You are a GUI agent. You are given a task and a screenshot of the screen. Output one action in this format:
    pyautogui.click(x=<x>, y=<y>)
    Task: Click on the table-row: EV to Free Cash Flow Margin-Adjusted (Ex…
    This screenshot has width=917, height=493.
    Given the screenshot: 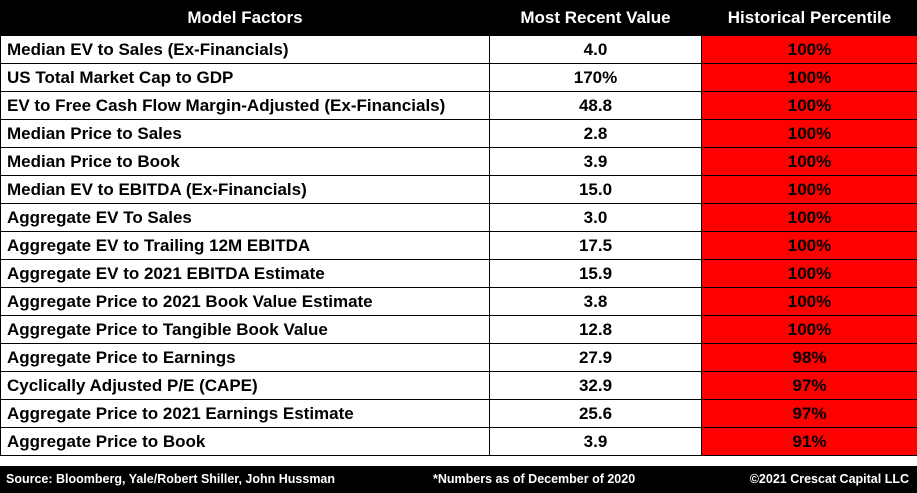 What is the action you would take?
    pyautogui.click(x=458, y=105)
    